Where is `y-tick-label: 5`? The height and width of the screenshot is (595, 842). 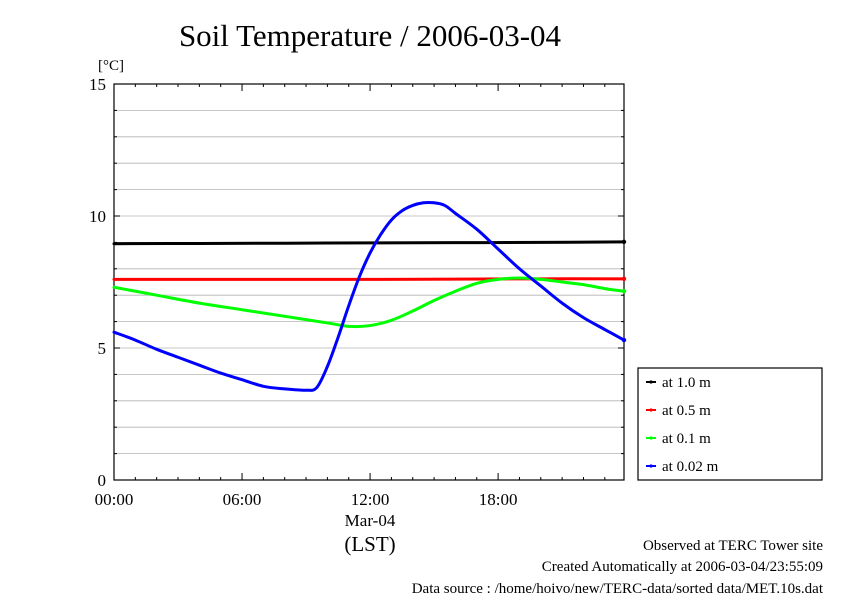
y-tick-label: 5 is located at coordinates (102, 348).